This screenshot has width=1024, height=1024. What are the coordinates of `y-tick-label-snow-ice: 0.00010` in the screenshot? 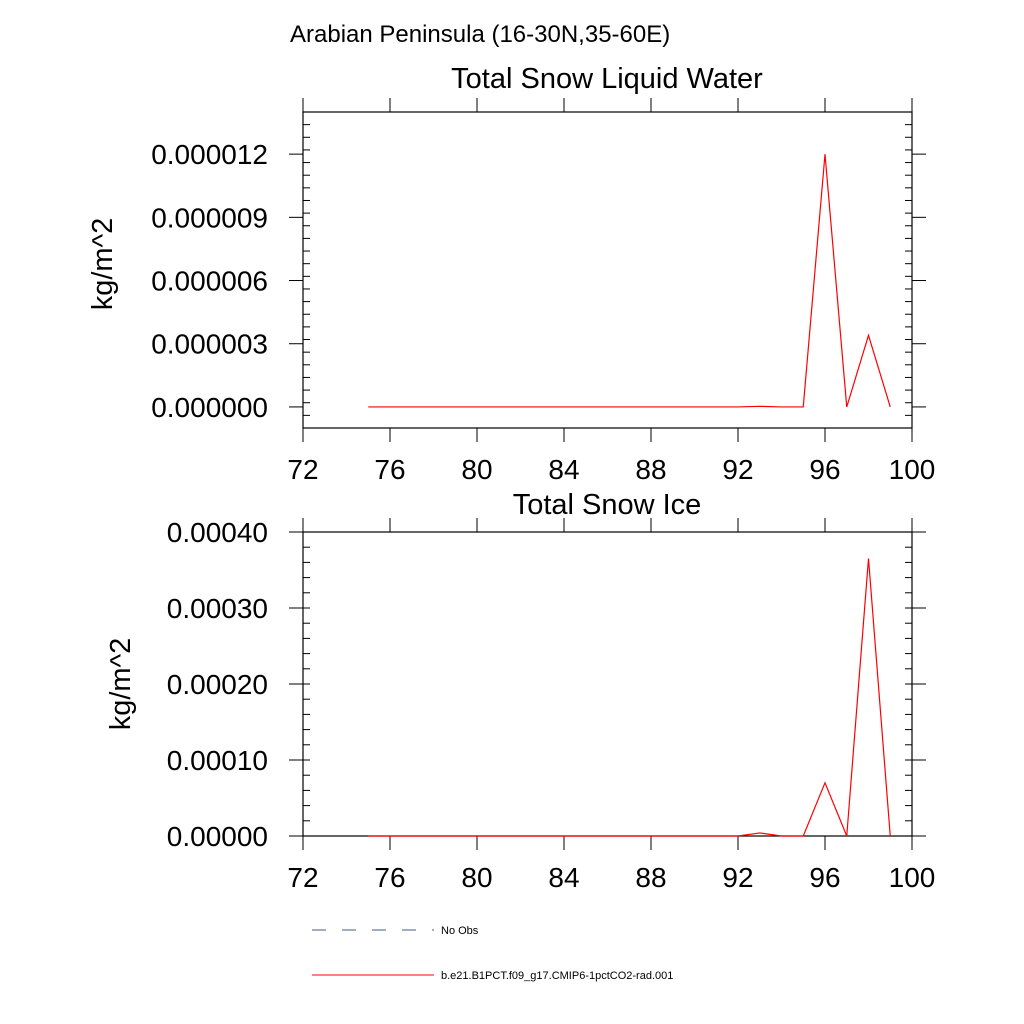 It's located at (217, 760).